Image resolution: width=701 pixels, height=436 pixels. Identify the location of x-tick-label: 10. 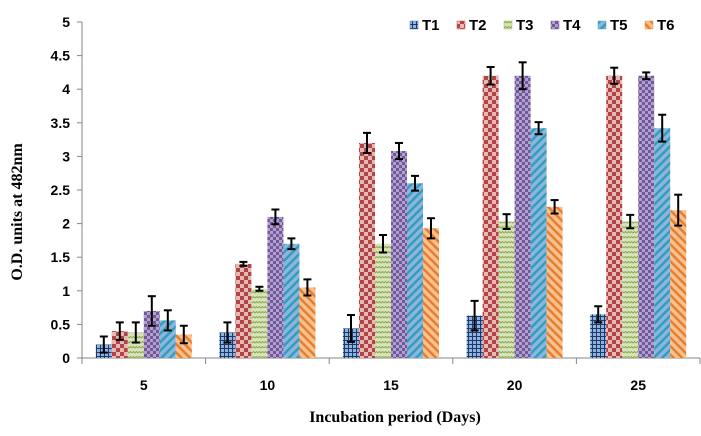
(268, 385).